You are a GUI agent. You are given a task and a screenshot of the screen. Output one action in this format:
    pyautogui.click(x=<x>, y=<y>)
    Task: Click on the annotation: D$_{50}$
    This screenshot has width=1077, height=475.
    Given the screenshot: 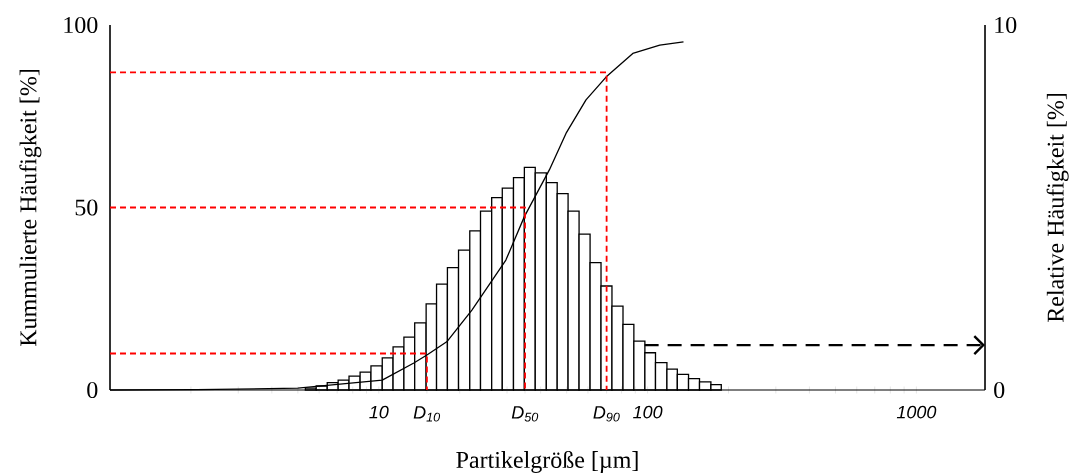 What is the action you would take?
    pyautogui.click(x=525, y=414)
    